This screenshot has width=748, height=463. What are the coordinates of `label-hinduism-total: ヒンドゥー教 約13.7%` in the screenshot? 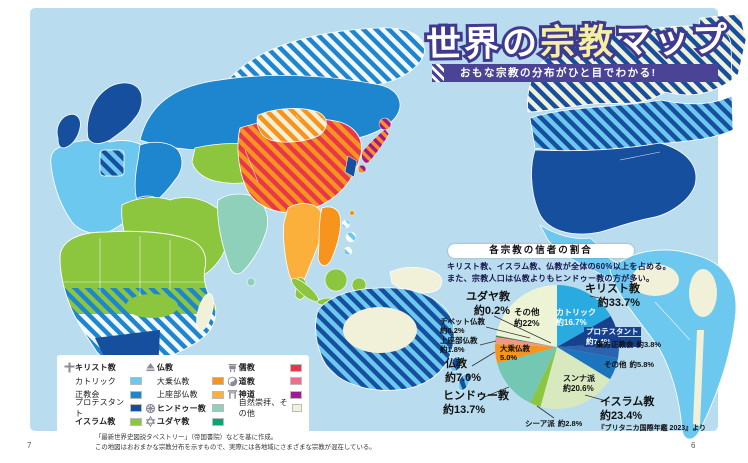 It's located at (476, 403).